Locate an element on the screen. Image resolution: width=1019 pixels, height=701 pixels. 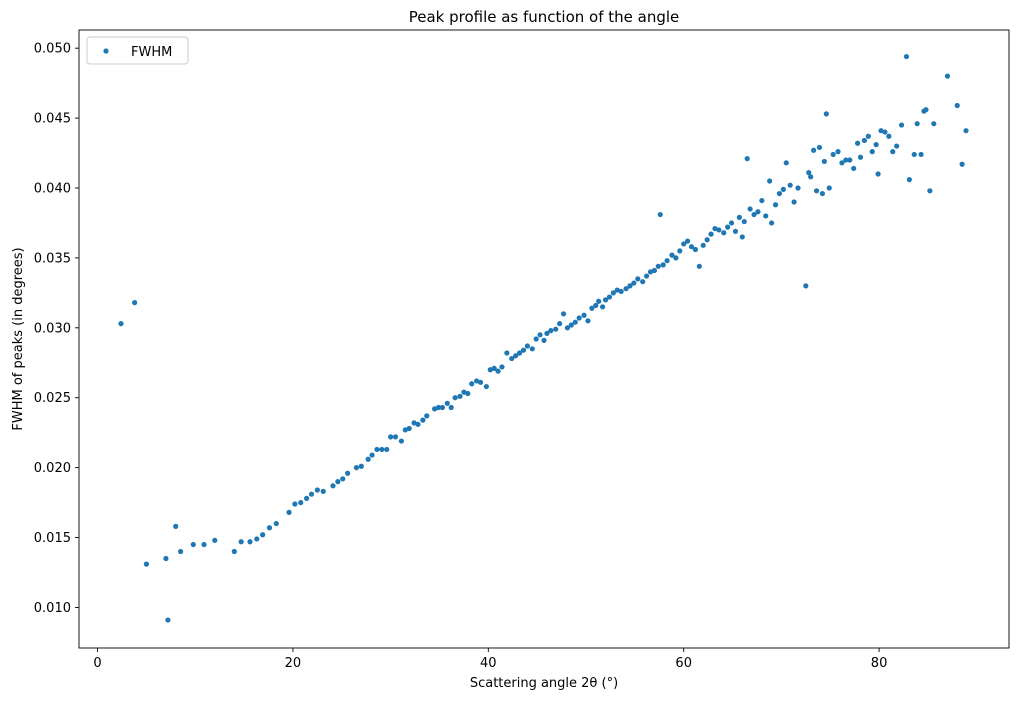
y-tick-label: 0.050 is located at coordinates (52, 49).